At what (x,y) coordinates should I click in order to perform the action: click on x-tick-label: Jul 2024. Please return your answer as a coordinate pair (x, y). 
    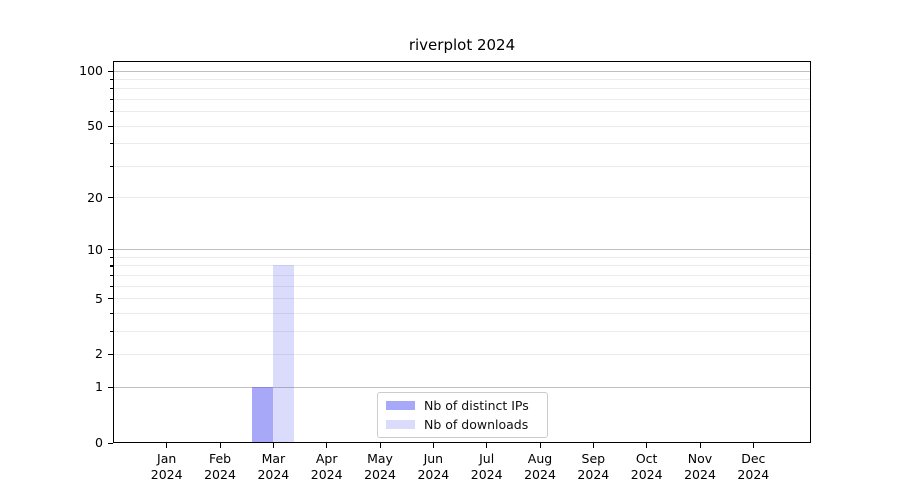
    Looking at the image, I should click on (486, 466).